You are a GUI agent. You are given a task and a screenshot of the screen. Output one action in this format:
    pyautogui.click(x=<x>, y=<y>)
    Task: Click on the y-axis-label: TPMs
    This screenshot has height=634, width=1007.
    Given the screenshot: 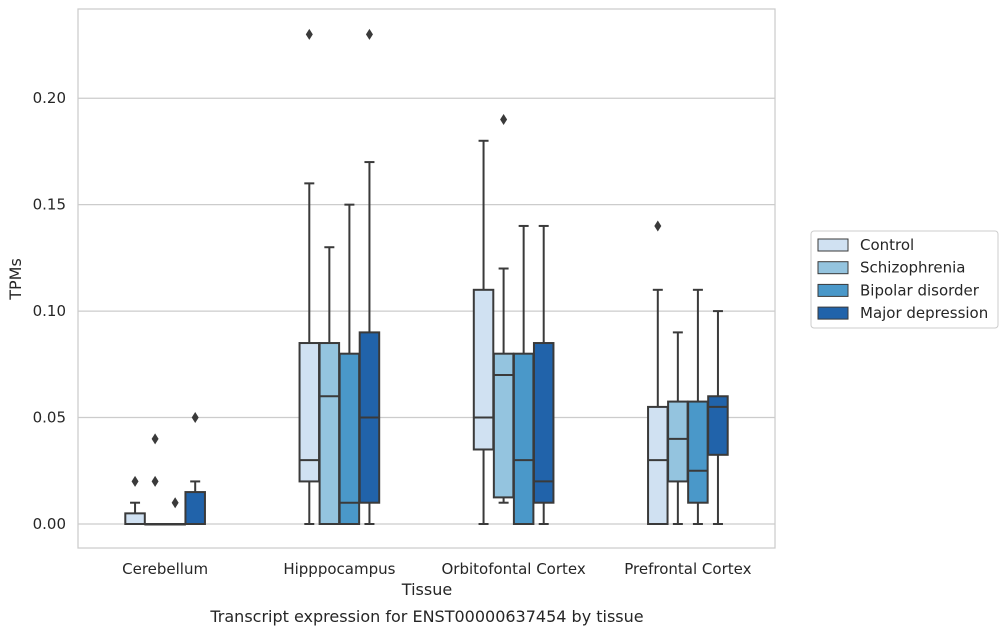 What is the action you would take?
    pyautogui.click(x=15, y=279)
    